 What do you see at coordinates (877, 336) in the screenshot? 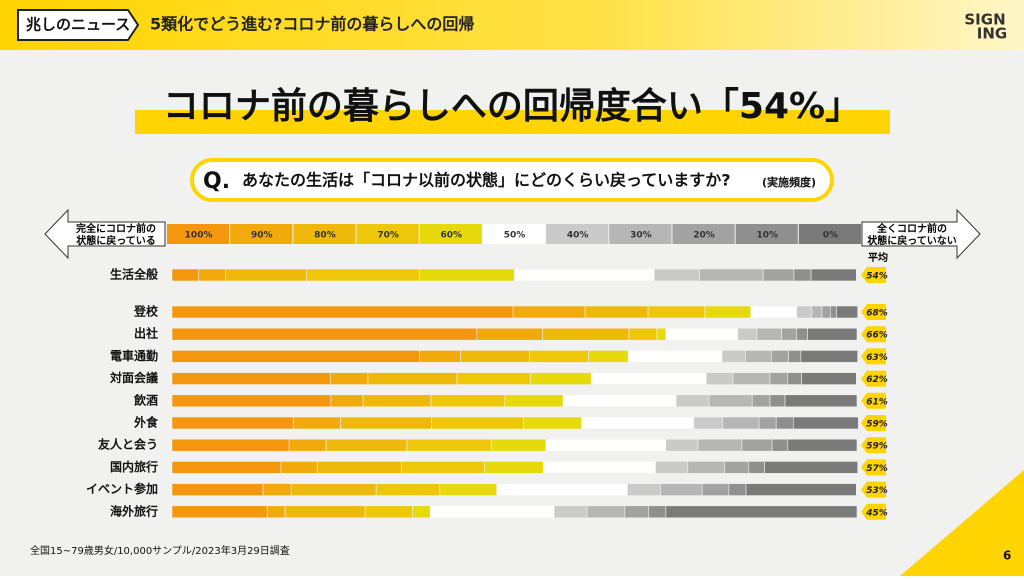
I see `average-label: 66%` at bounding box center [877, 336].